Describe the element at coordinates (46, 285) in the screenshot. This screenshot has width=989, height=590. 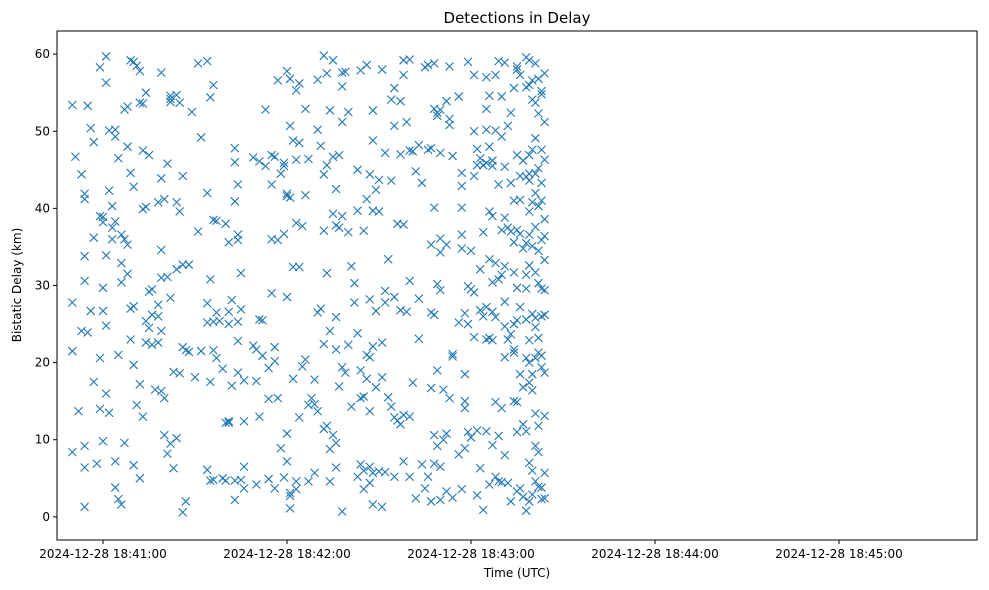
I see `y-axis: 0 10 20 30 40 50 60` at that location.